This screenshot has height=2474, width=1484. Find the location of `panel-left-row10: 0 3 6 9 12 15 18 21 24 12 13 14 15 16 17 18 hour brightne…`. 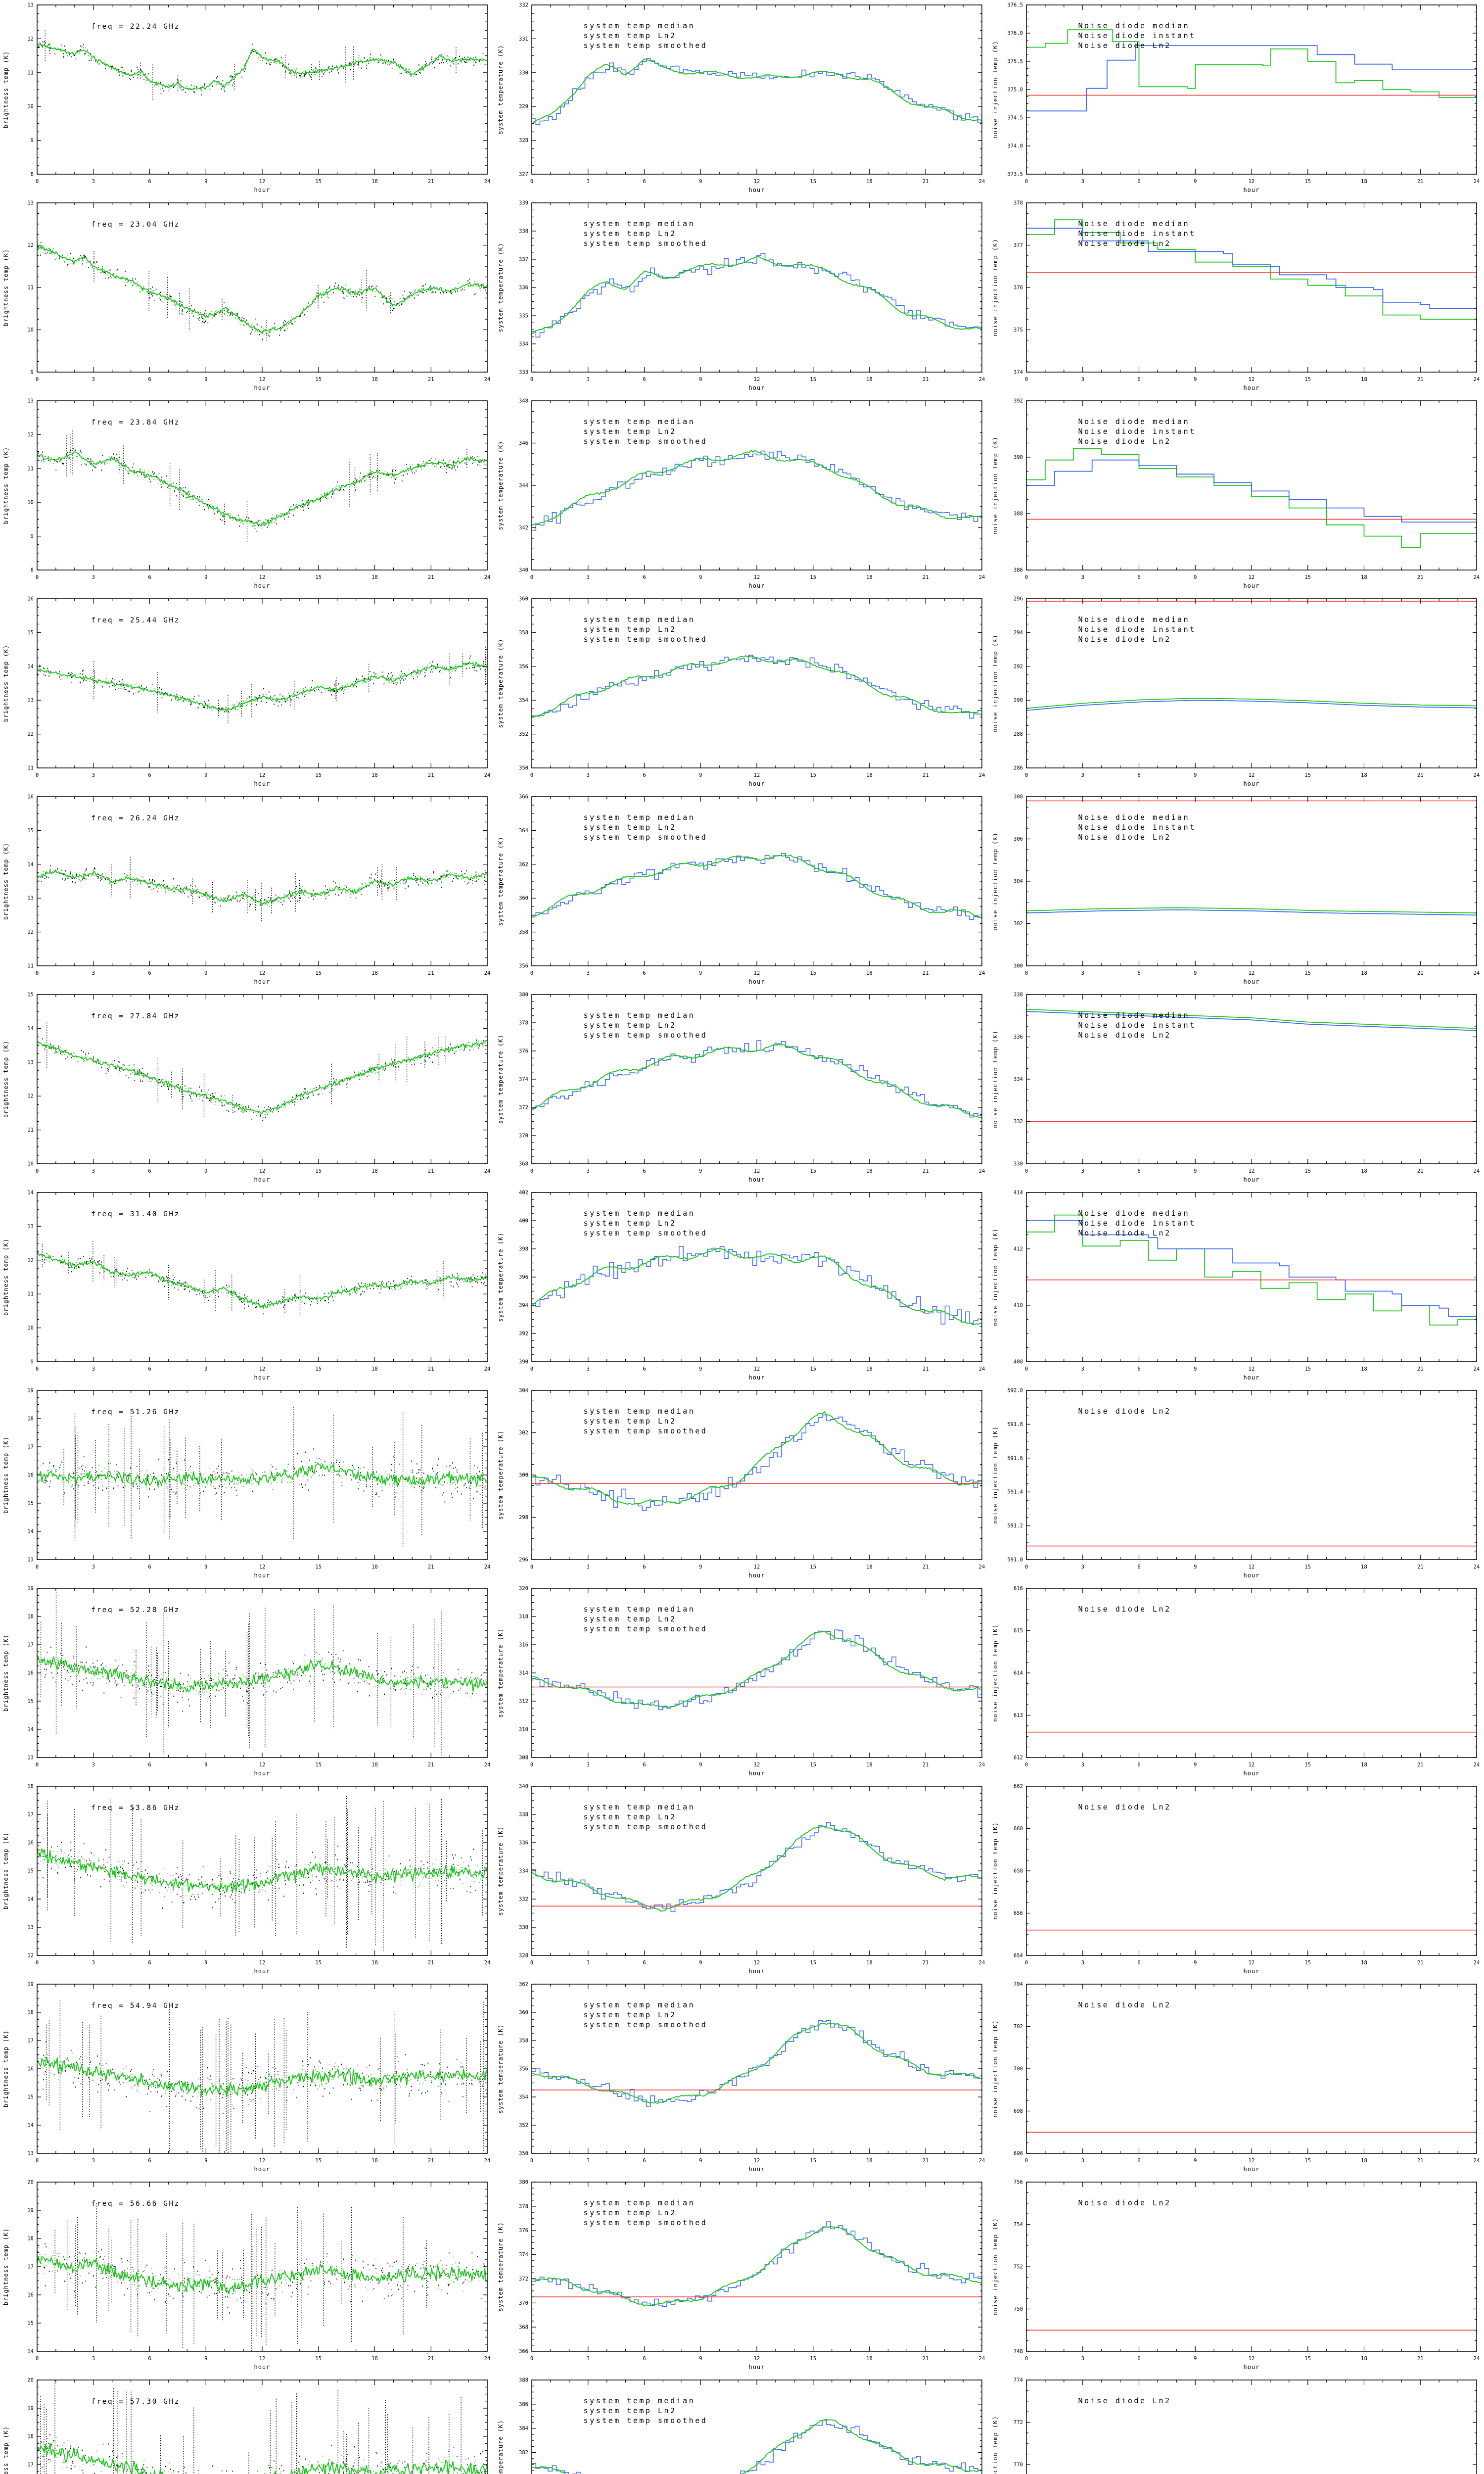

panel-left-row10: 0 3 6 9 12 15 18 21 24 12 13 14 15 16 17 18 hour brightne… is located at coordinates (246, 1879).